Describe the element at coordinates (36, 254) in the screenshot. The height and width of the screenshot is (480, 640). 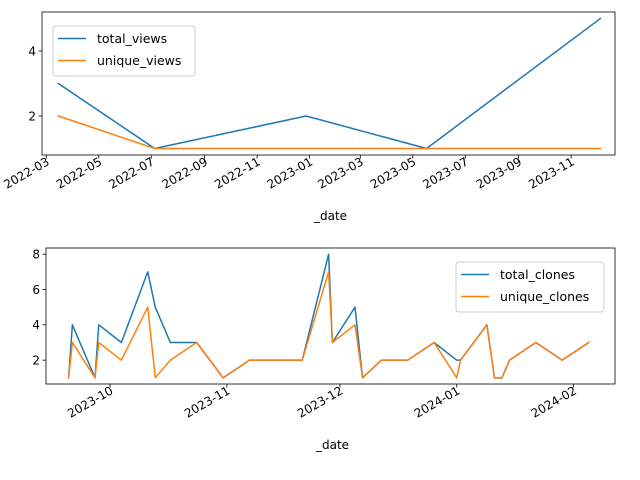
I see `y-tick-label: 8` at that location.